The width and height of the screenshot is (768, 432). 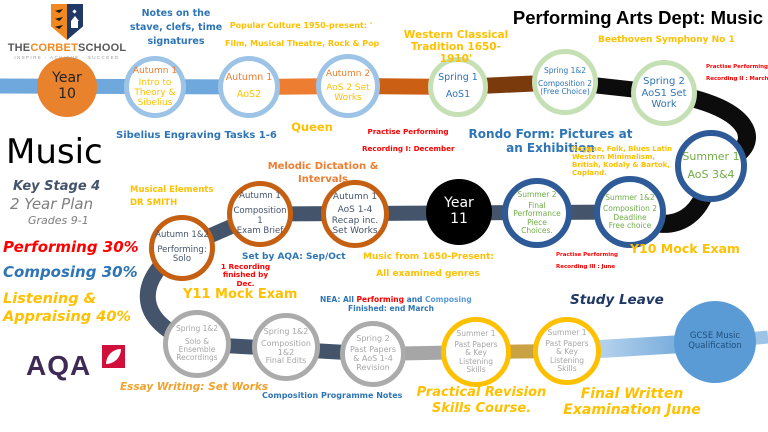 What do you see at coordinates (294, 257) in the screenshot?
I see `annotation-setbyaqa-line0: Set by AQA: Sep/Oct` at bounding box center [294, 257].